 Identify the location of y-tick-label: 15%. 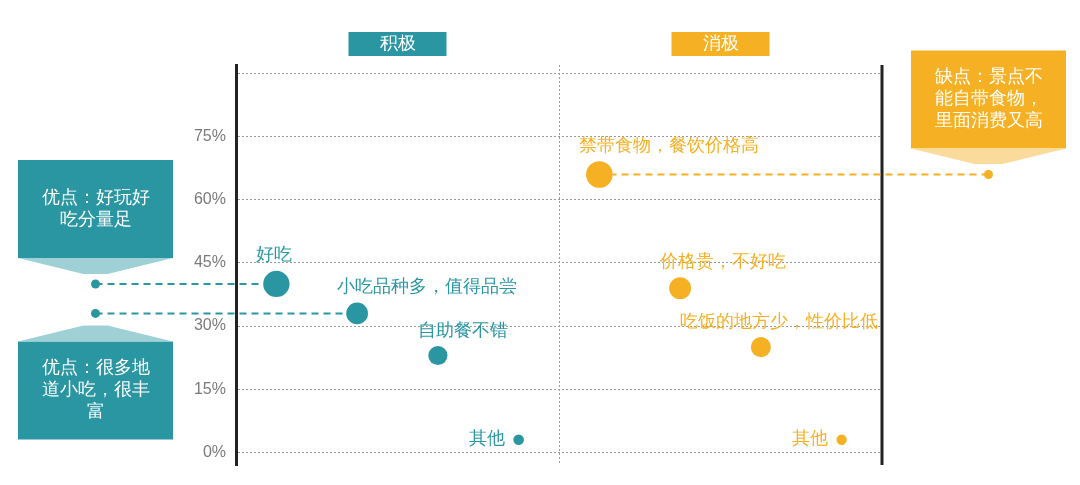
(209, 388).